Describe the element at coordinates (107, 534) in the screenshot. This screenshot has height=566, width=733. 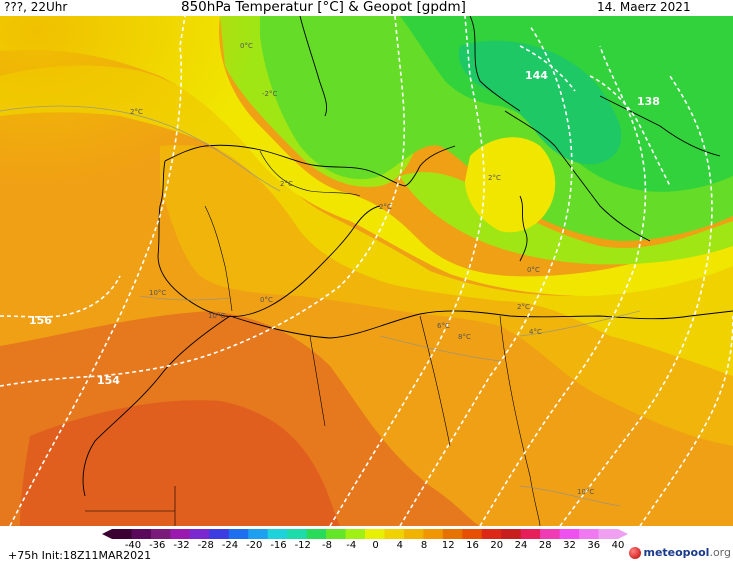
I see `legend-arrow-left` at that location.